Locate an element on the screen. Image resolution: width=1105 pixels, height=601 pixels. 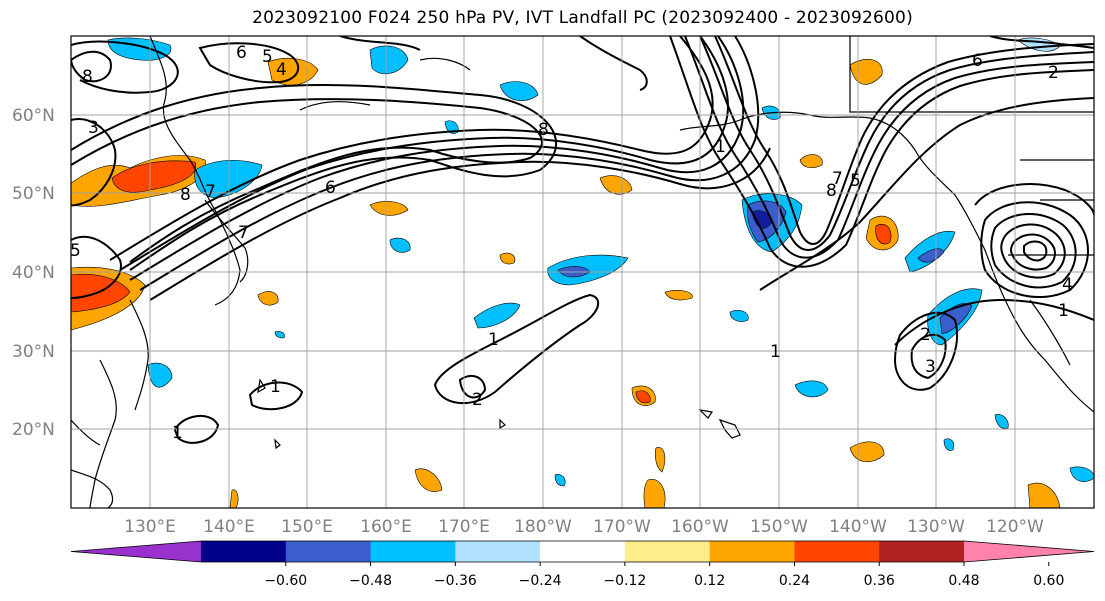
latitude-labels: 60°N 50°N 40°N 30°N 20°N is located at coordinates (33, 273).